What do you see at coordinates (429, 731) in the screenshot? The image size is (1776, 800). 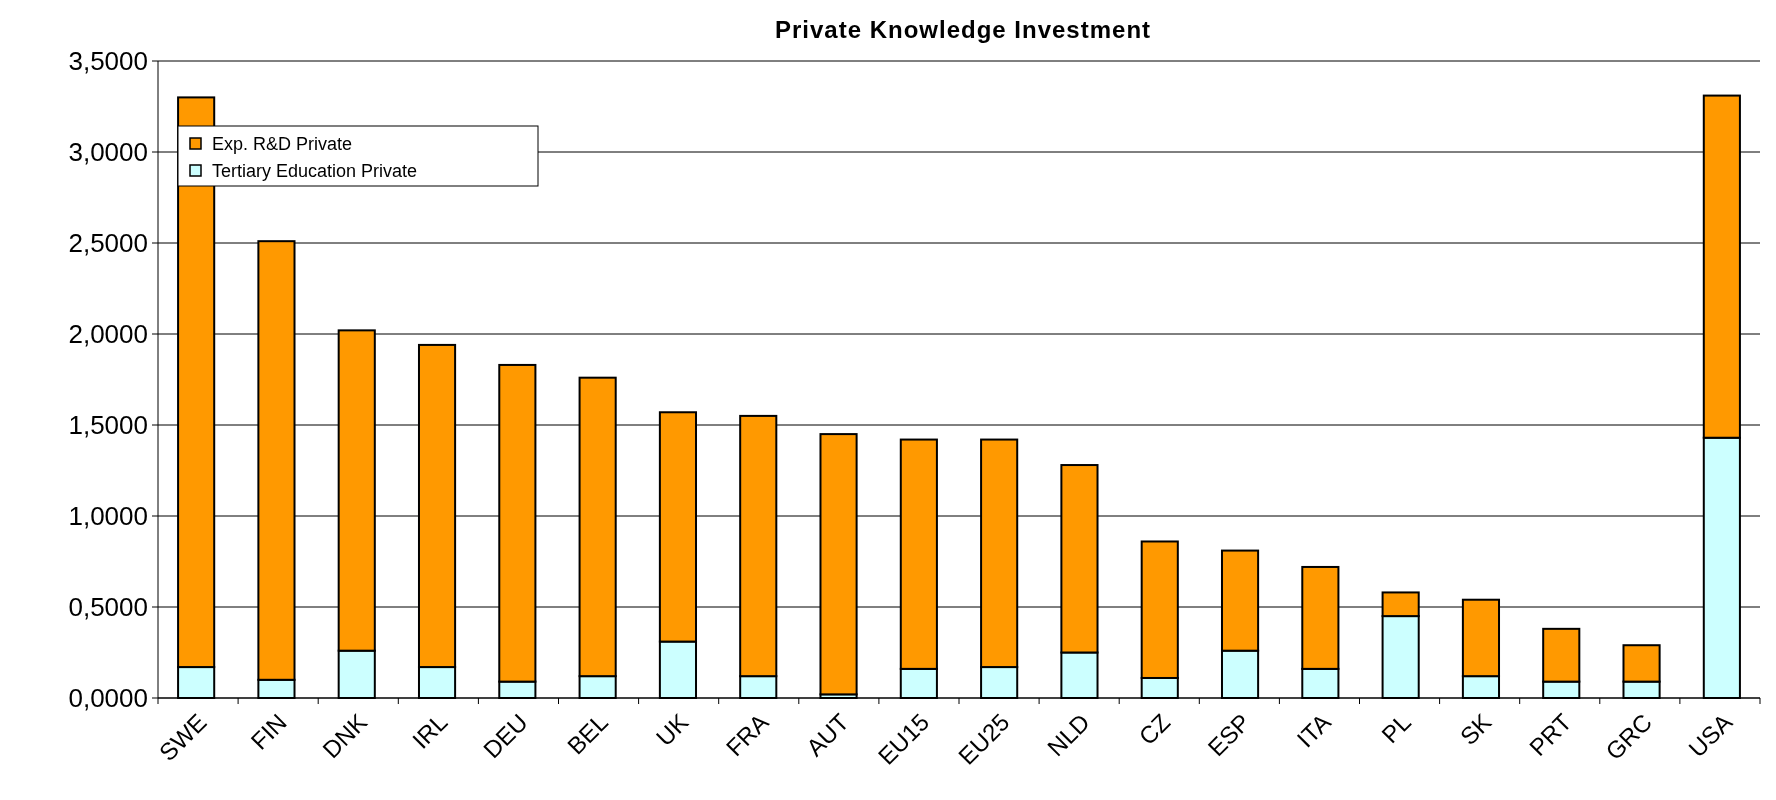 I see `x-tick-label: IRL` at bounding box center [429, 731].